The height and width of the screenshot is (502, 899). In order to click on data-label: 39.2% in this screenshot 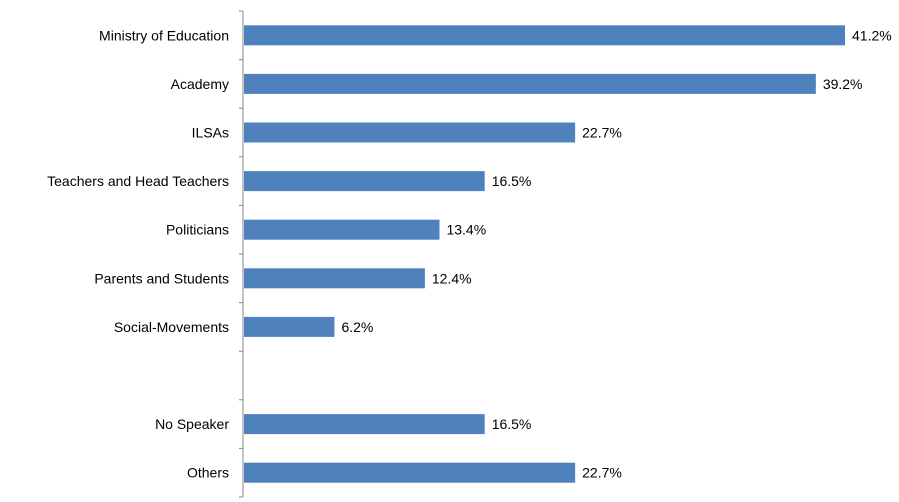, I will do `click(843, 84)`.